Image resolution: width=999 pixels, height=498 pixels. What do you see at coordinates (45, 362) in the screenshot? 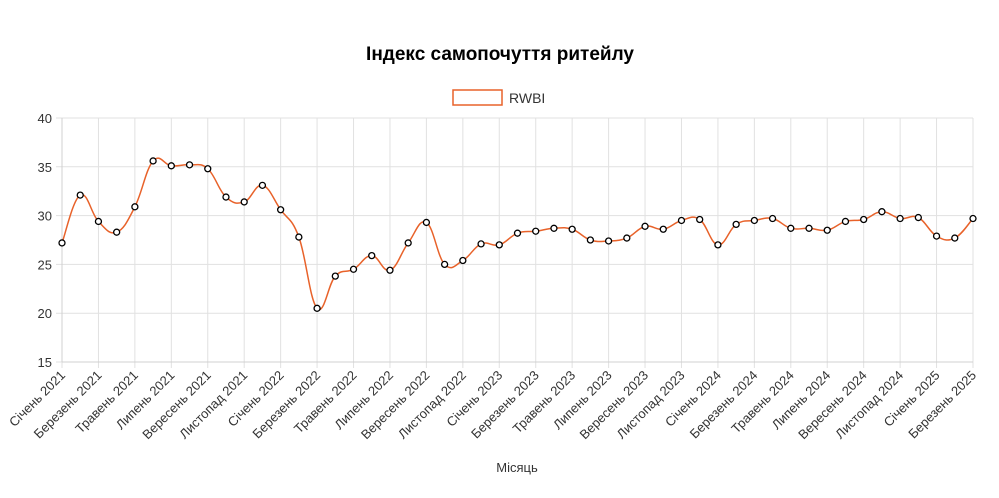
I see `y-tick-label: 15` at bounding box center [45, 362].